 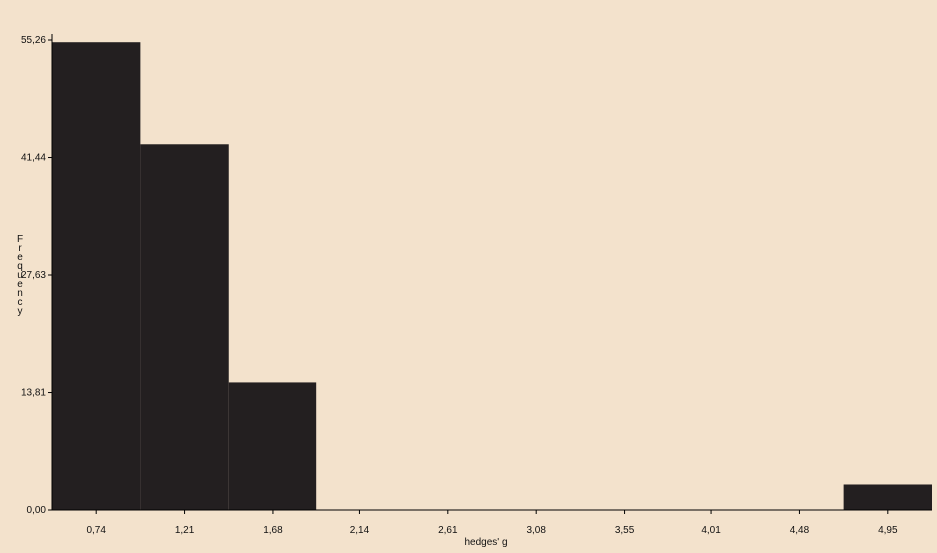 I want to click on x-tick-label: 4,95, so click(x=888, y=530).